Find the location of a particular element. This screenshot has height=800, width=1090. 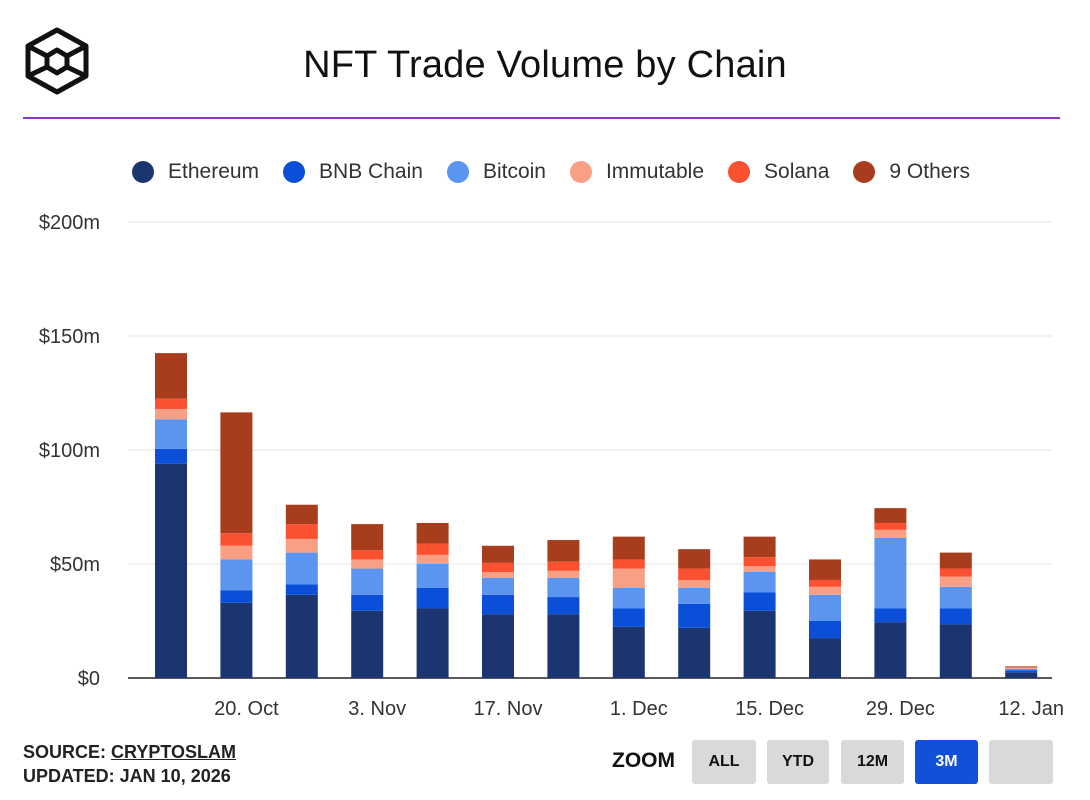

legend-item-bitcoin: Bitcoin is located at coordinates (496, 172).